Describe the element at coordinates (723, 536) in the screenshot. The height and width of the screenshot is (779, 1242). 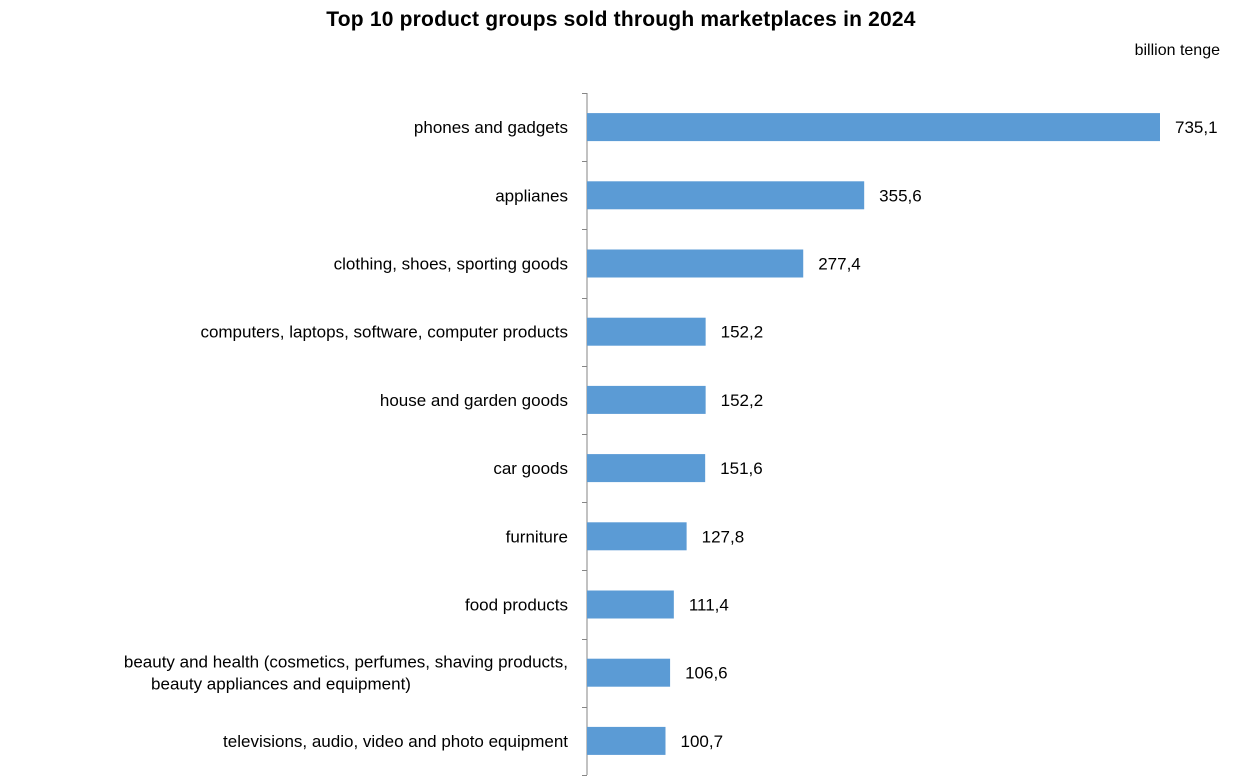
I see `data-label: 127,8` at that location.